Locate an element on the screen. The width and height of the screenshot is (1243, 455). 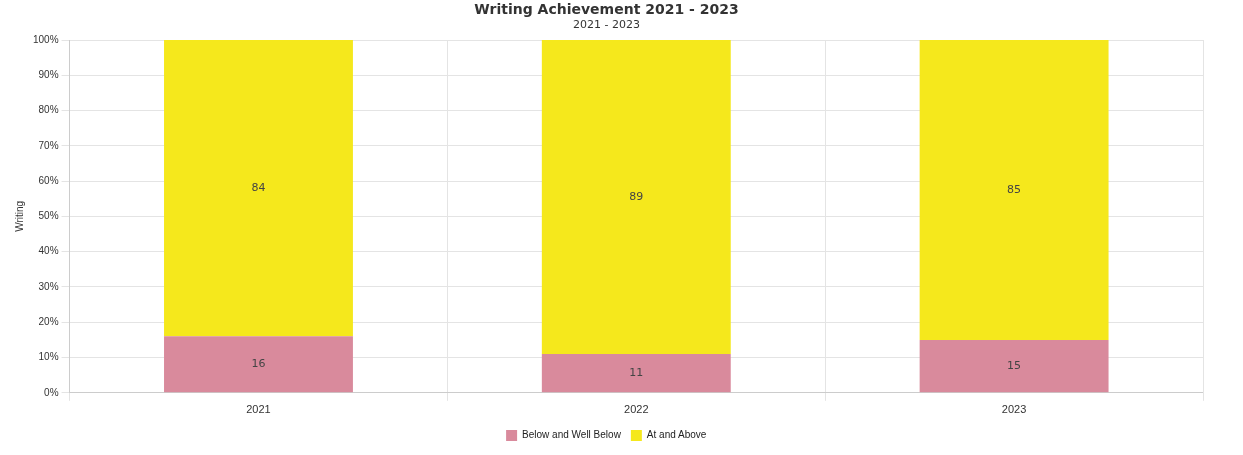
data-label: 15 is located at coordinates (1014, 365).